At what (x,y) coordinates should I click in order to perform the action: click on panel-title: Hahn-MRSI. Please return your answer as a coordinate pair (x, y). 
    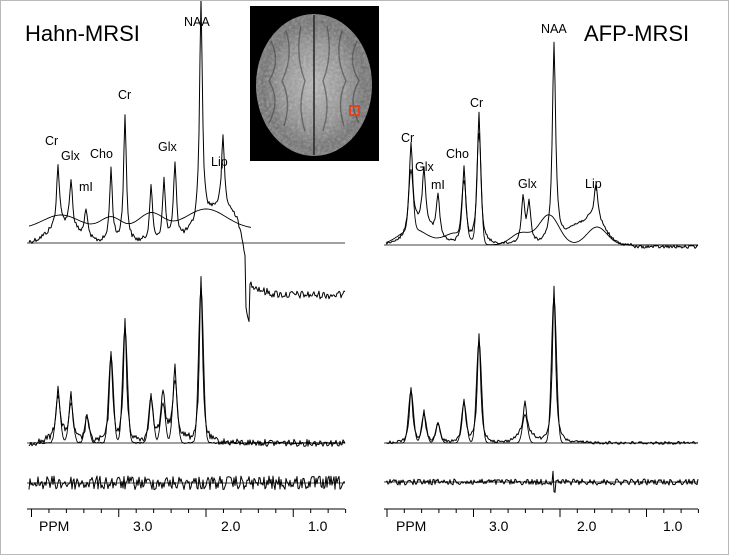
    Looking at the image, I should click on (82, 33).